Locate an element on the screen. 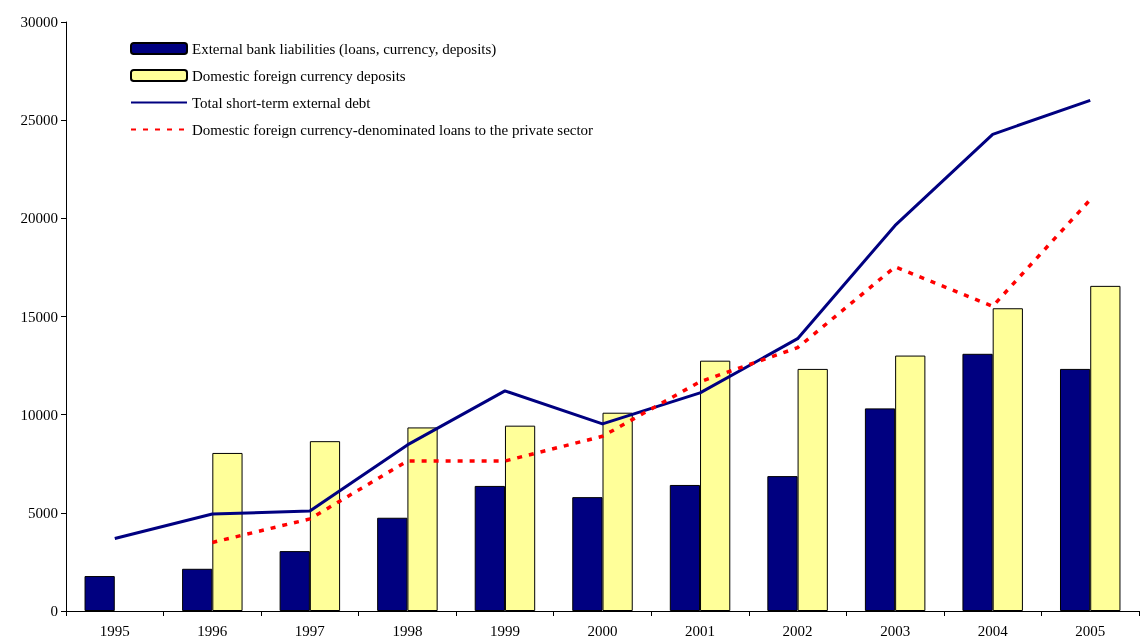 The image size is (1140, 643). x-tick-label: 1997 is located at coordinates (310, 630).